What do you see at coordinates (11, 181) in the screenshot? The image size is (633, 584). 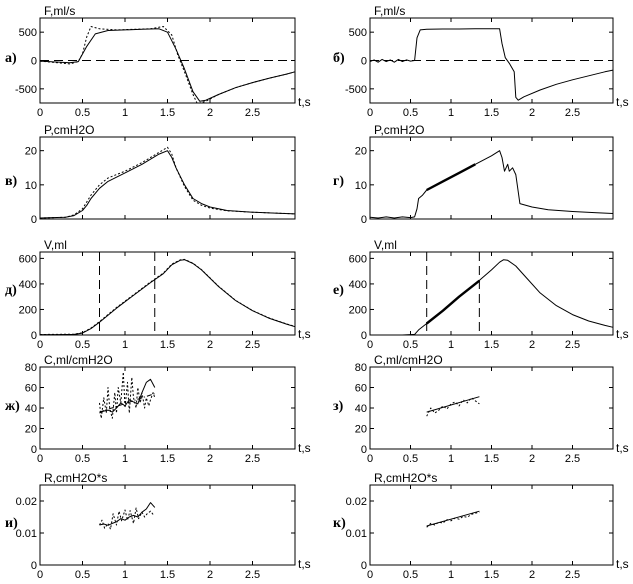 I see `panel-label: в)` at bounding box center [11, 181].